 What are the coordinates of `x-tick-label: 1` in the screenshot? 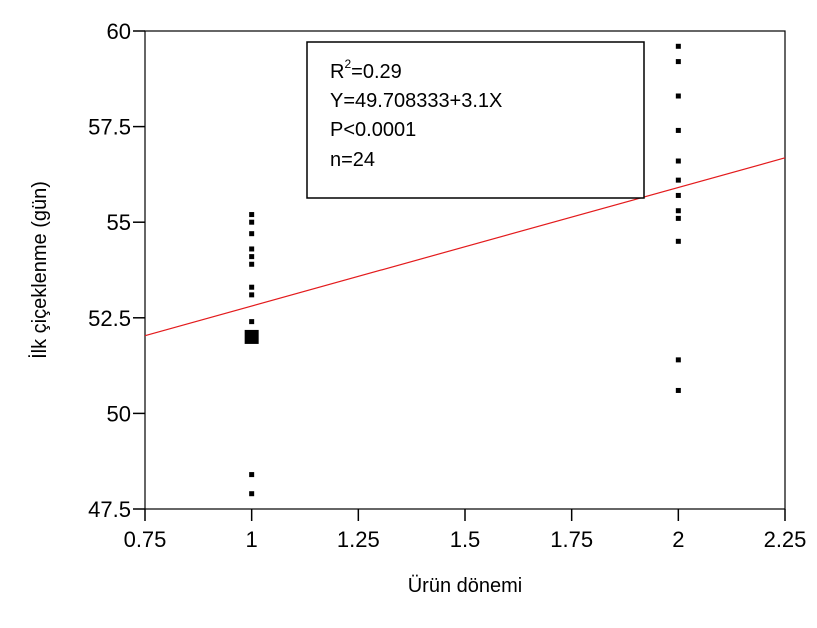 It's located at (252, 539).